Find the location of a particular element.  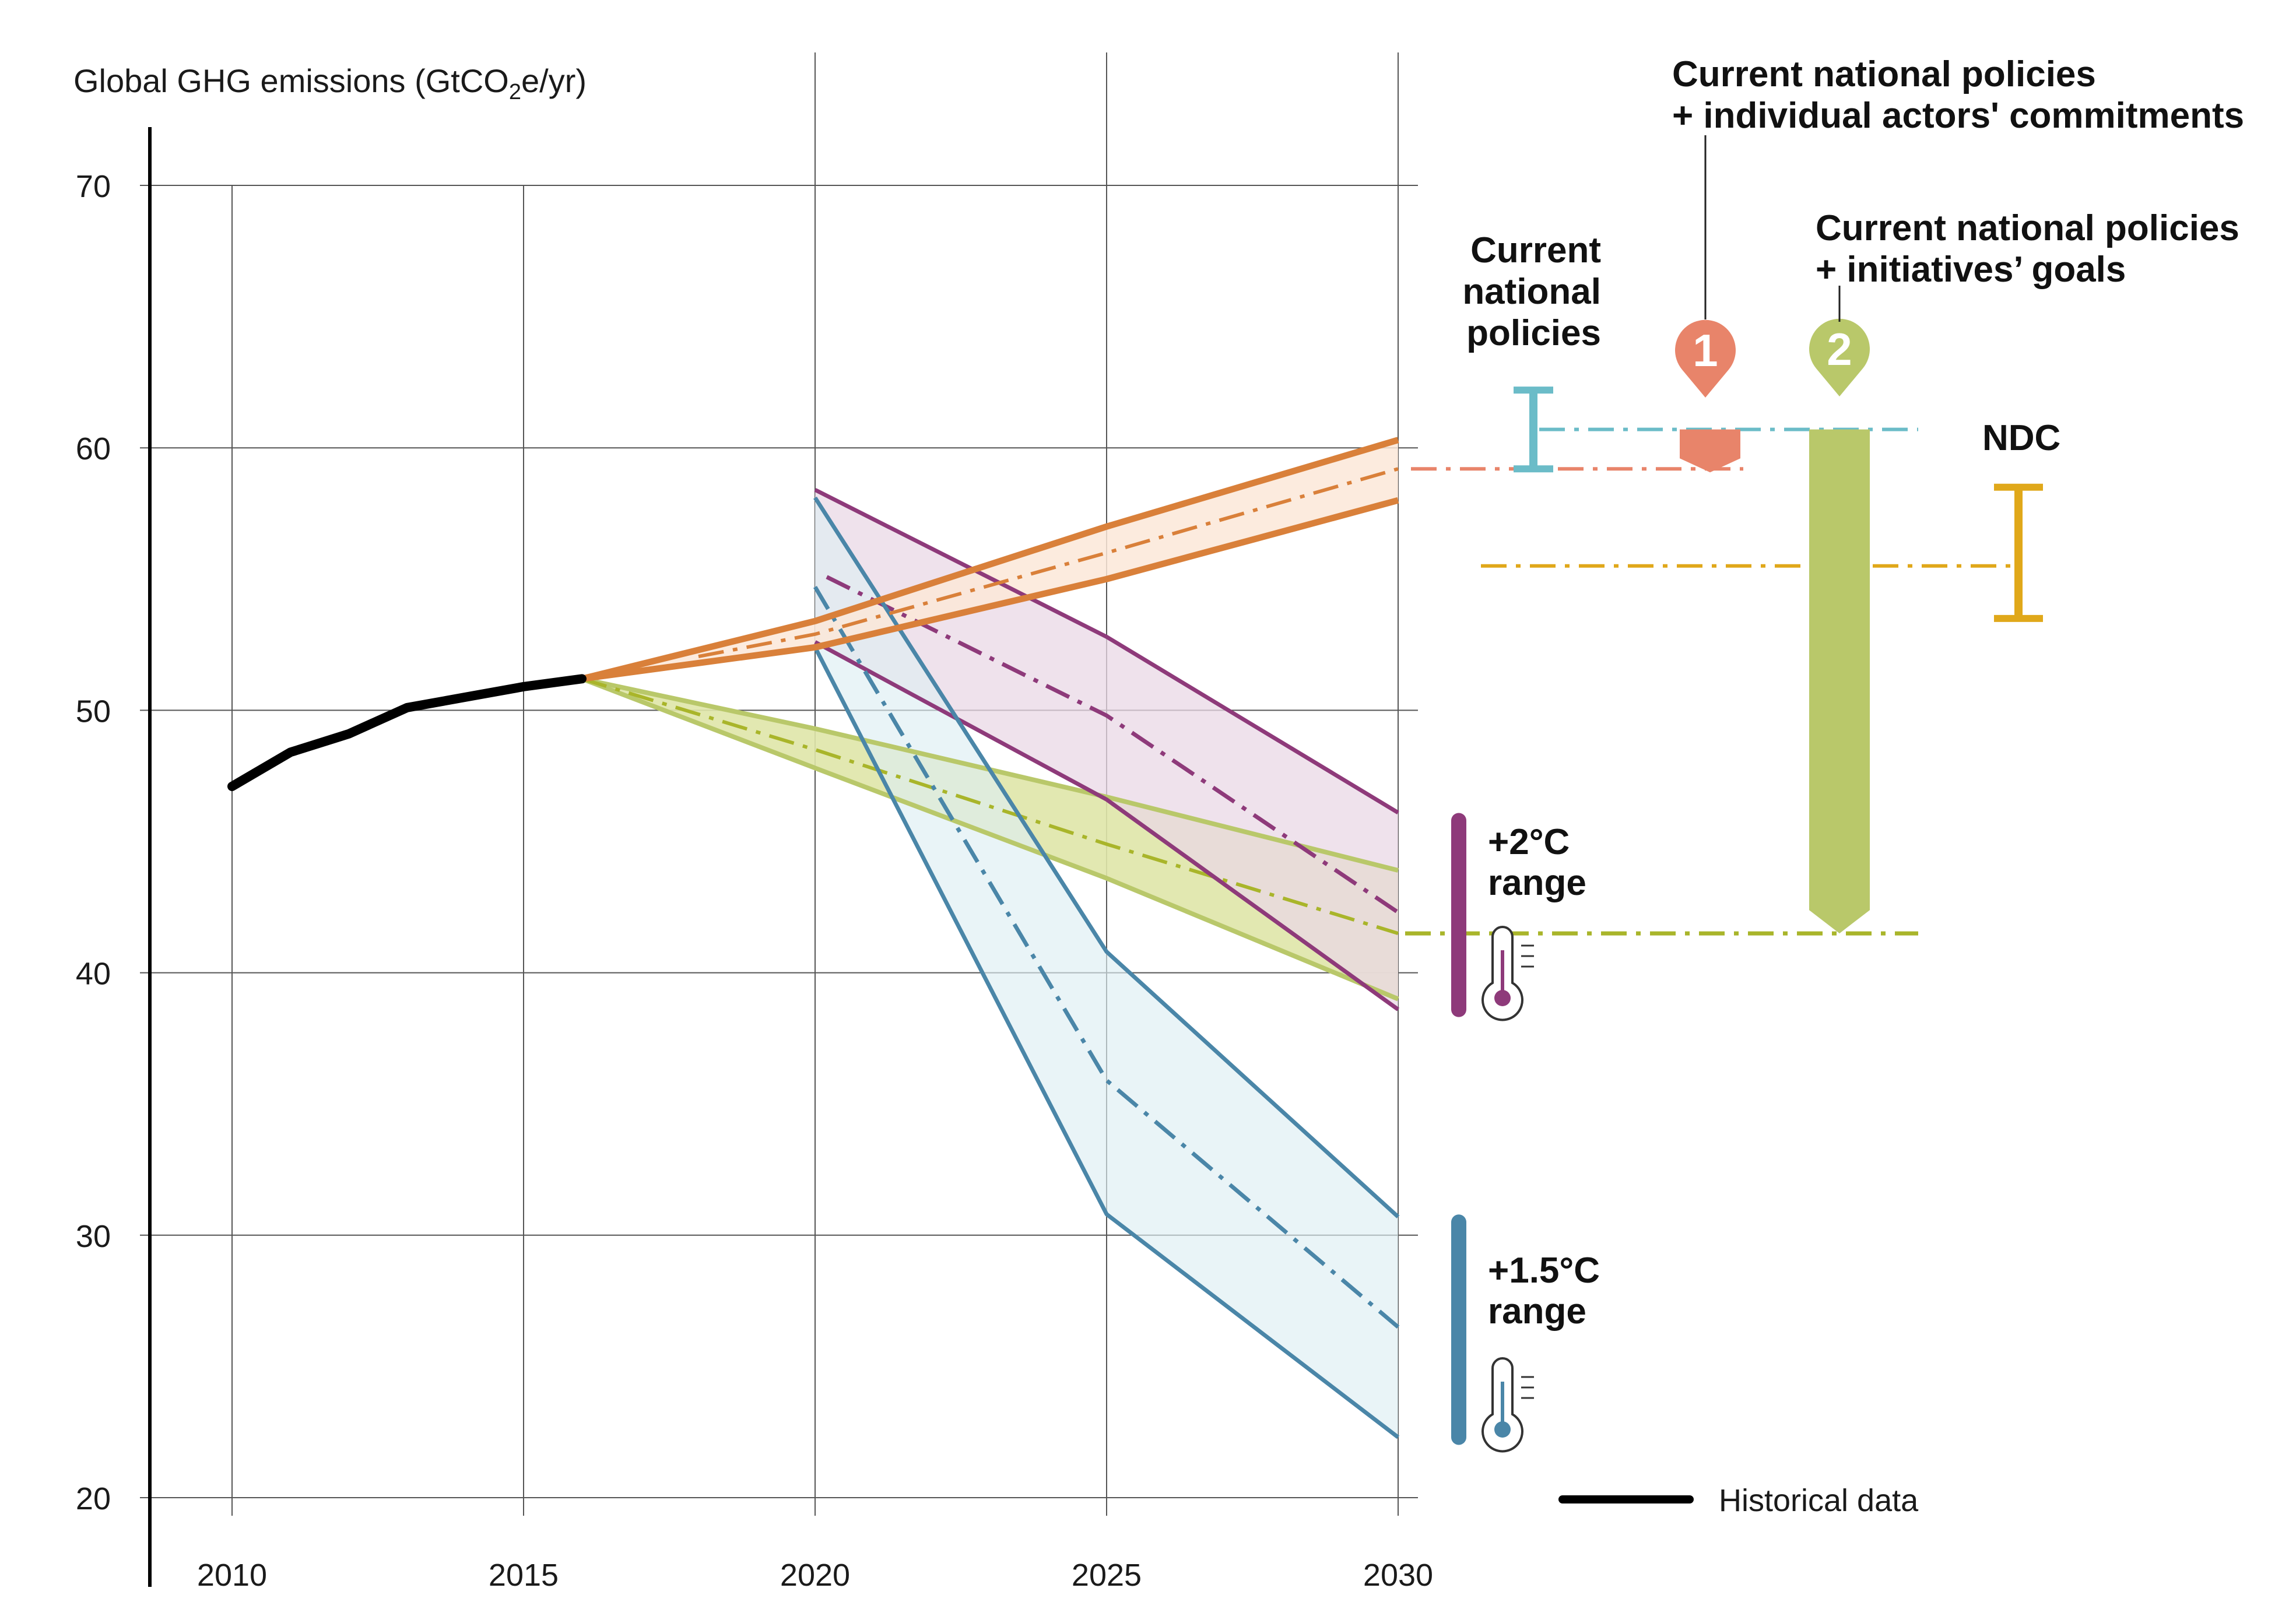

band-lower-current_policies is located at coordinates (990, 589).